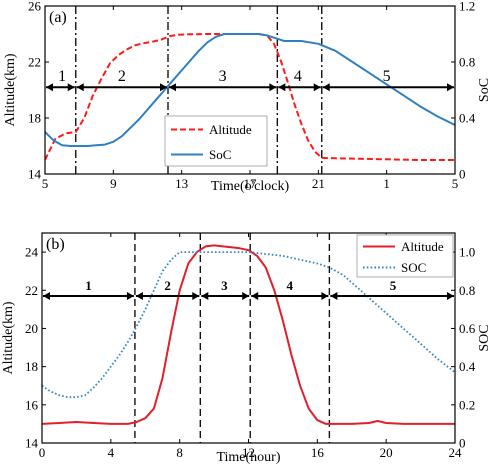  Describe the element at coordinates (32, 404) in the screenshot. I see `y-tick-label: 16` at that location.